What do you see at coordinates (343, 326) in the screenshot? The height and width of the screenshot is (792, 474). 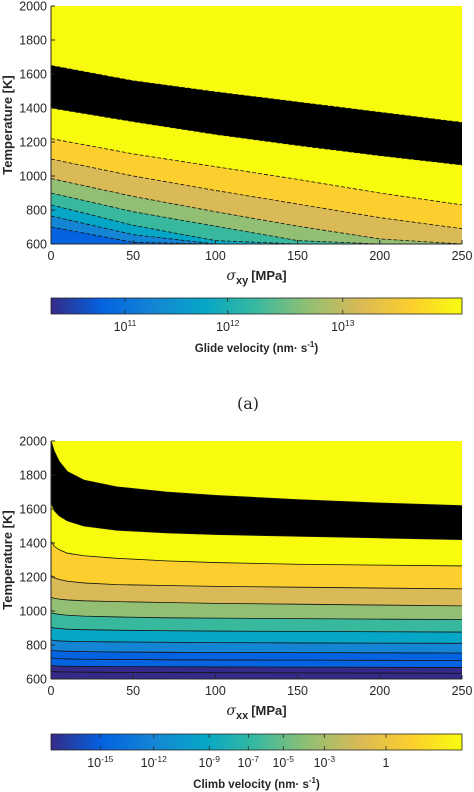 I see `panel-a-colorbar-tick-label: 1013` at bounding box center [343, 326].